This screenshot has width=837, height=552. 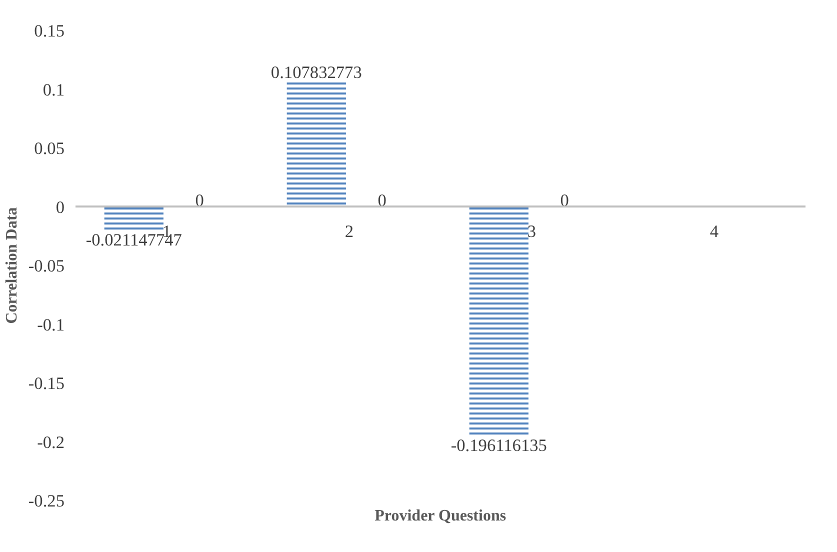 I want to click on y-tick-label: 0.1, so click(x=53, y=90).